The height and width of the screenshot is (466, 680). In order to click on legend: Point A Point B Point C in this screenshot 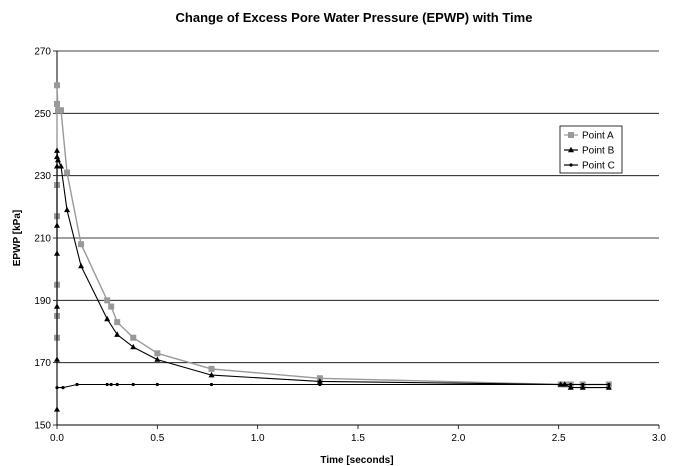, I will do `click(591, 149)`.